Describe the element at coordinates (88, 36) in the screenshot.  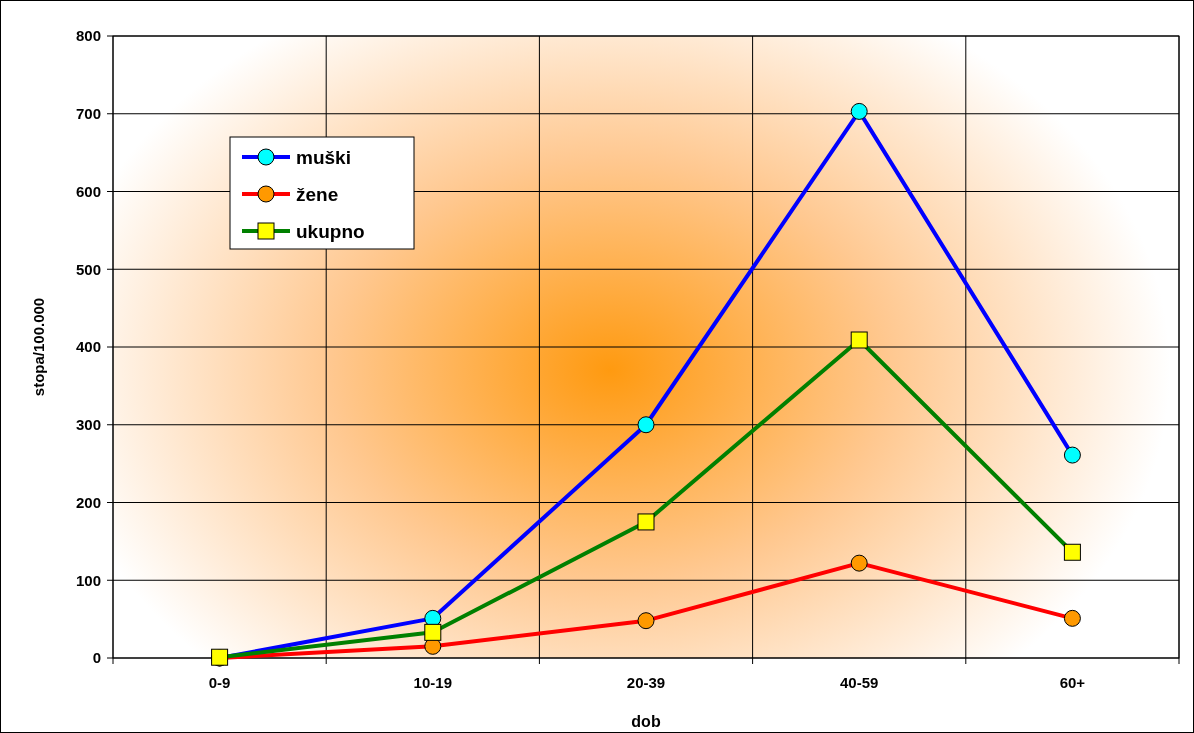
I see `y-tick-label: 800` at that location.